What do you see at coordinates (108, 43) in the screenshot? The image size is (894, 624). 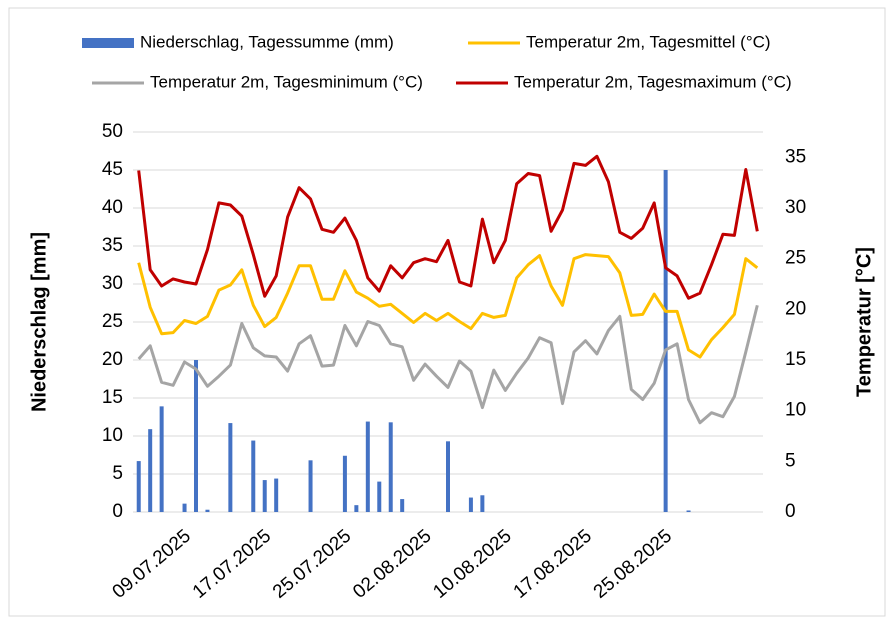 I see `legend-swatch` at bounding box center [108, 43].